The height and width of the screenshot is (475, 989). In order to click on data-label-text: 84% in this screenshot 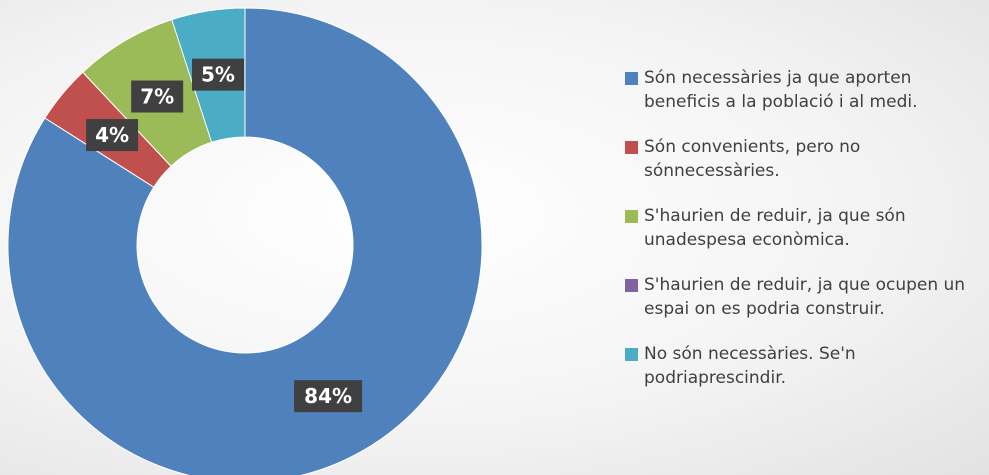, I will do `click(328, 396)`.